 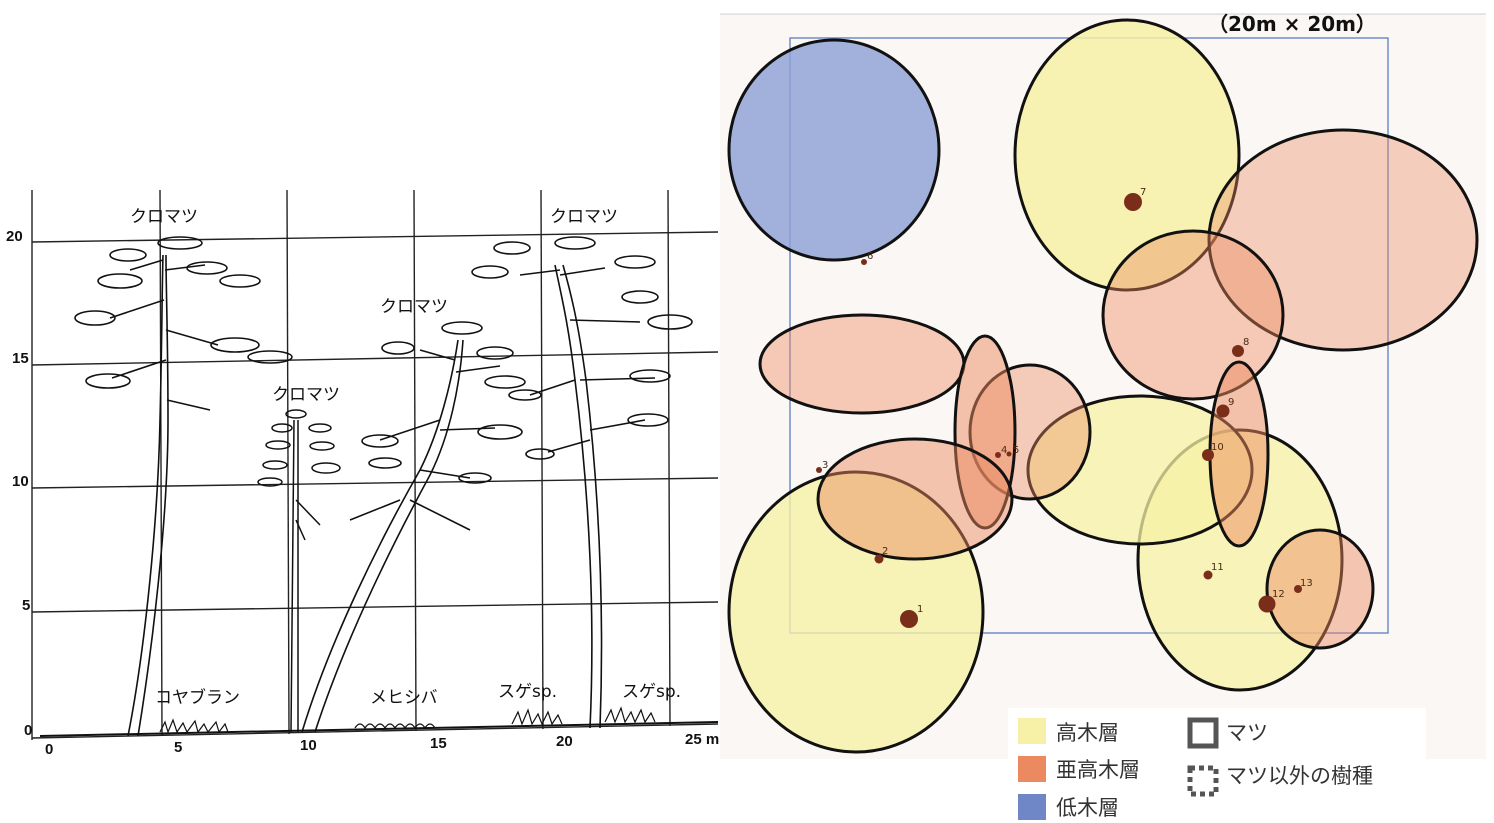 I want to click on tree-number-7: 7, so click(x=1143, y=192).